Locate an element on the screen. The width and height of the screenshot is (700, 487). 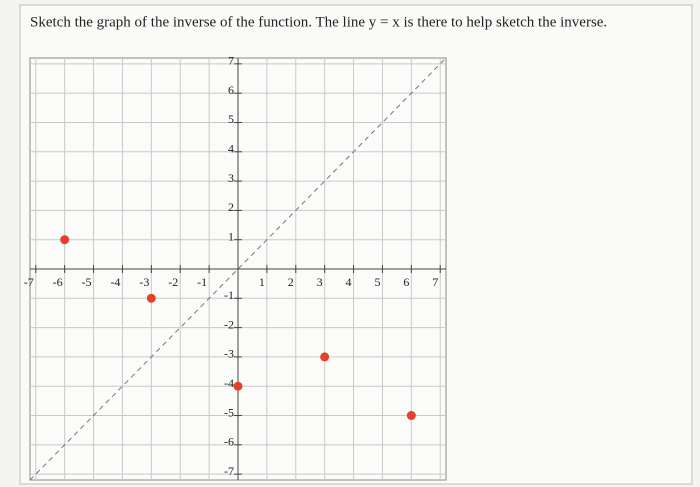
x-tick-label: -4 is located at coordinates (115, 282).